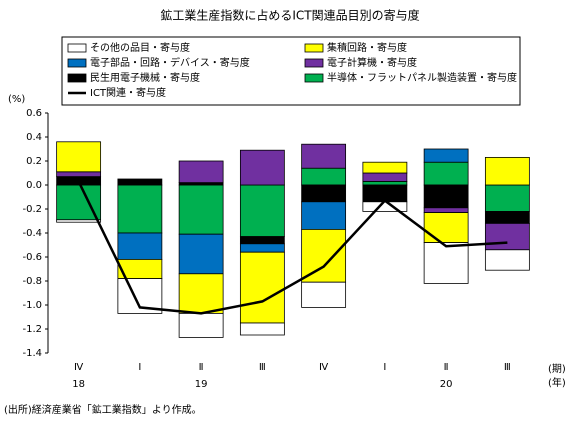  What do you see at coordinates (557, 382) in the screenshot?
I see `year-unit: (年)` at bounding box center [557, 382].